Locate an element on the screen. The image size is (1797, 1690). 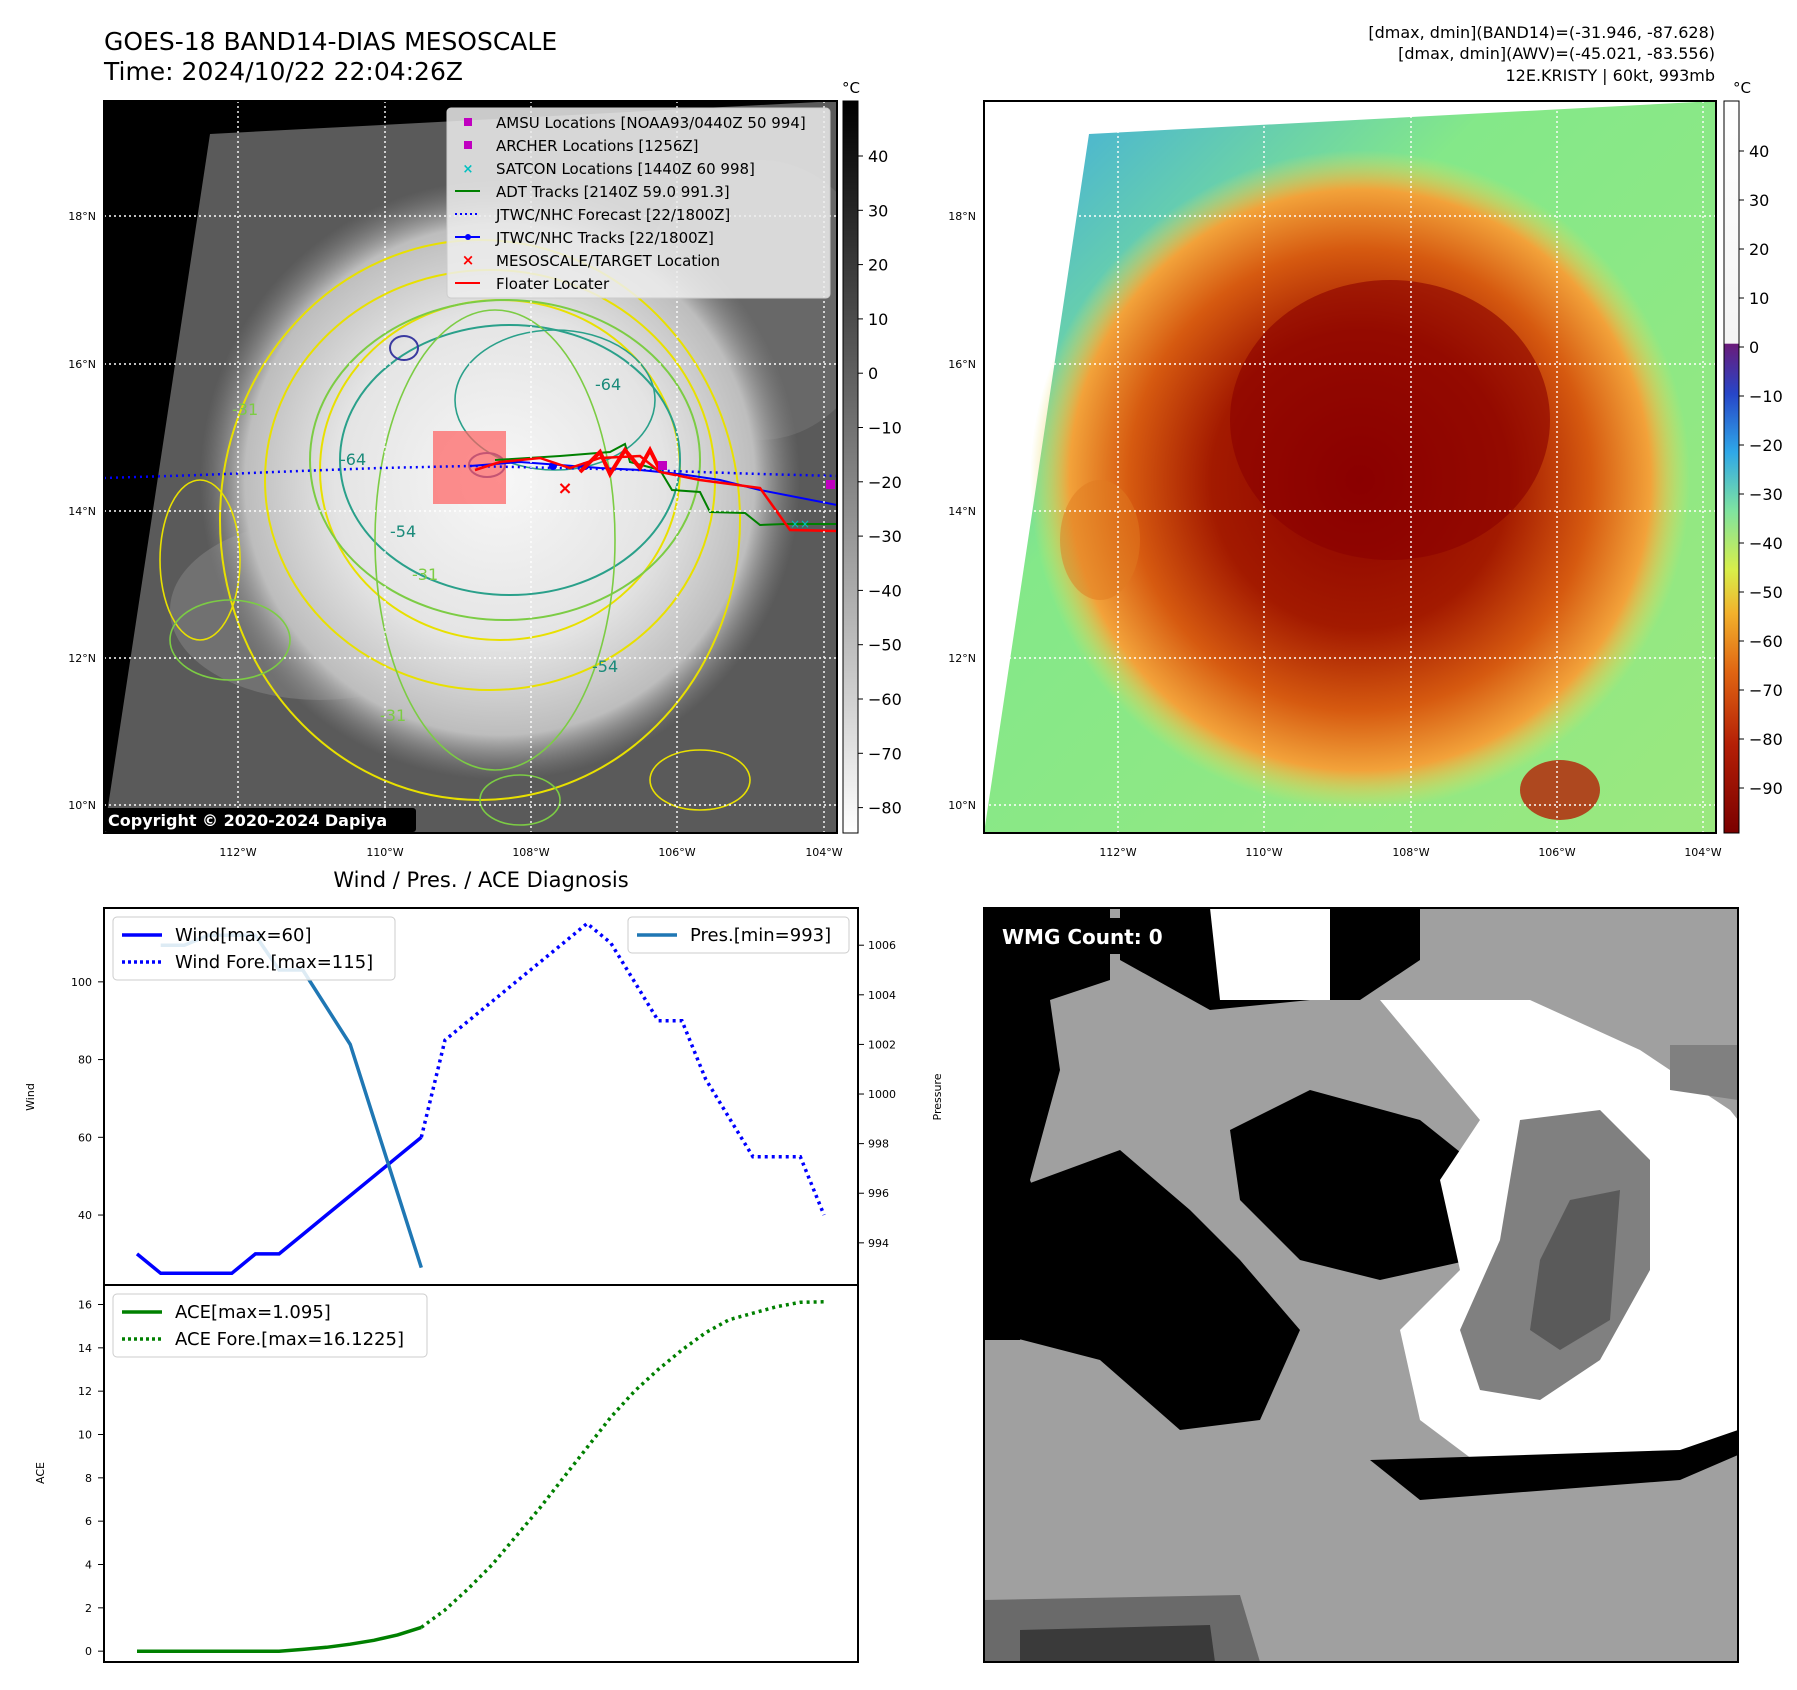
lon-label: 108°W is located at coordinates (1410, 852).